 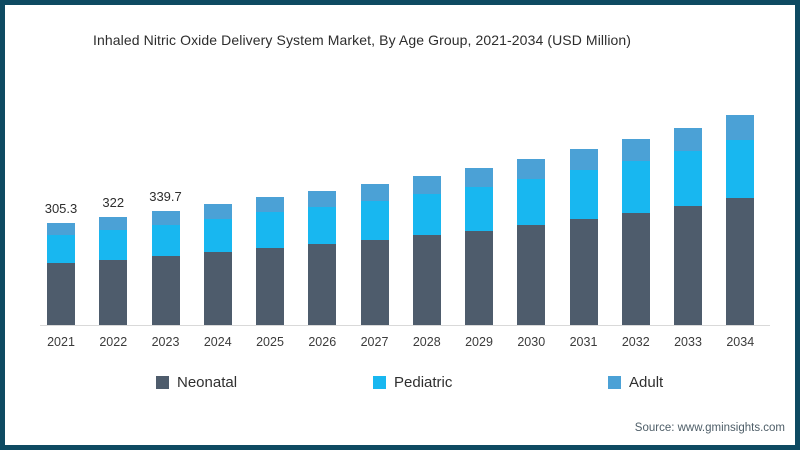 I want to click on bar-segment-2031-pediatric, so click(x=583, y=195).